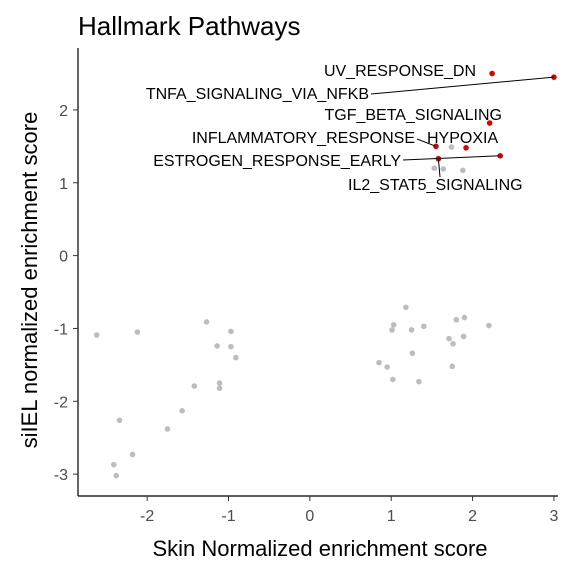 This screenshot has height=576, width=576. What do you see at coordinates (277, 161) in the screenshot?
I see `point-label: ESTROGEN_RESPONSE_EARLY` at bounding box center [277, 161].